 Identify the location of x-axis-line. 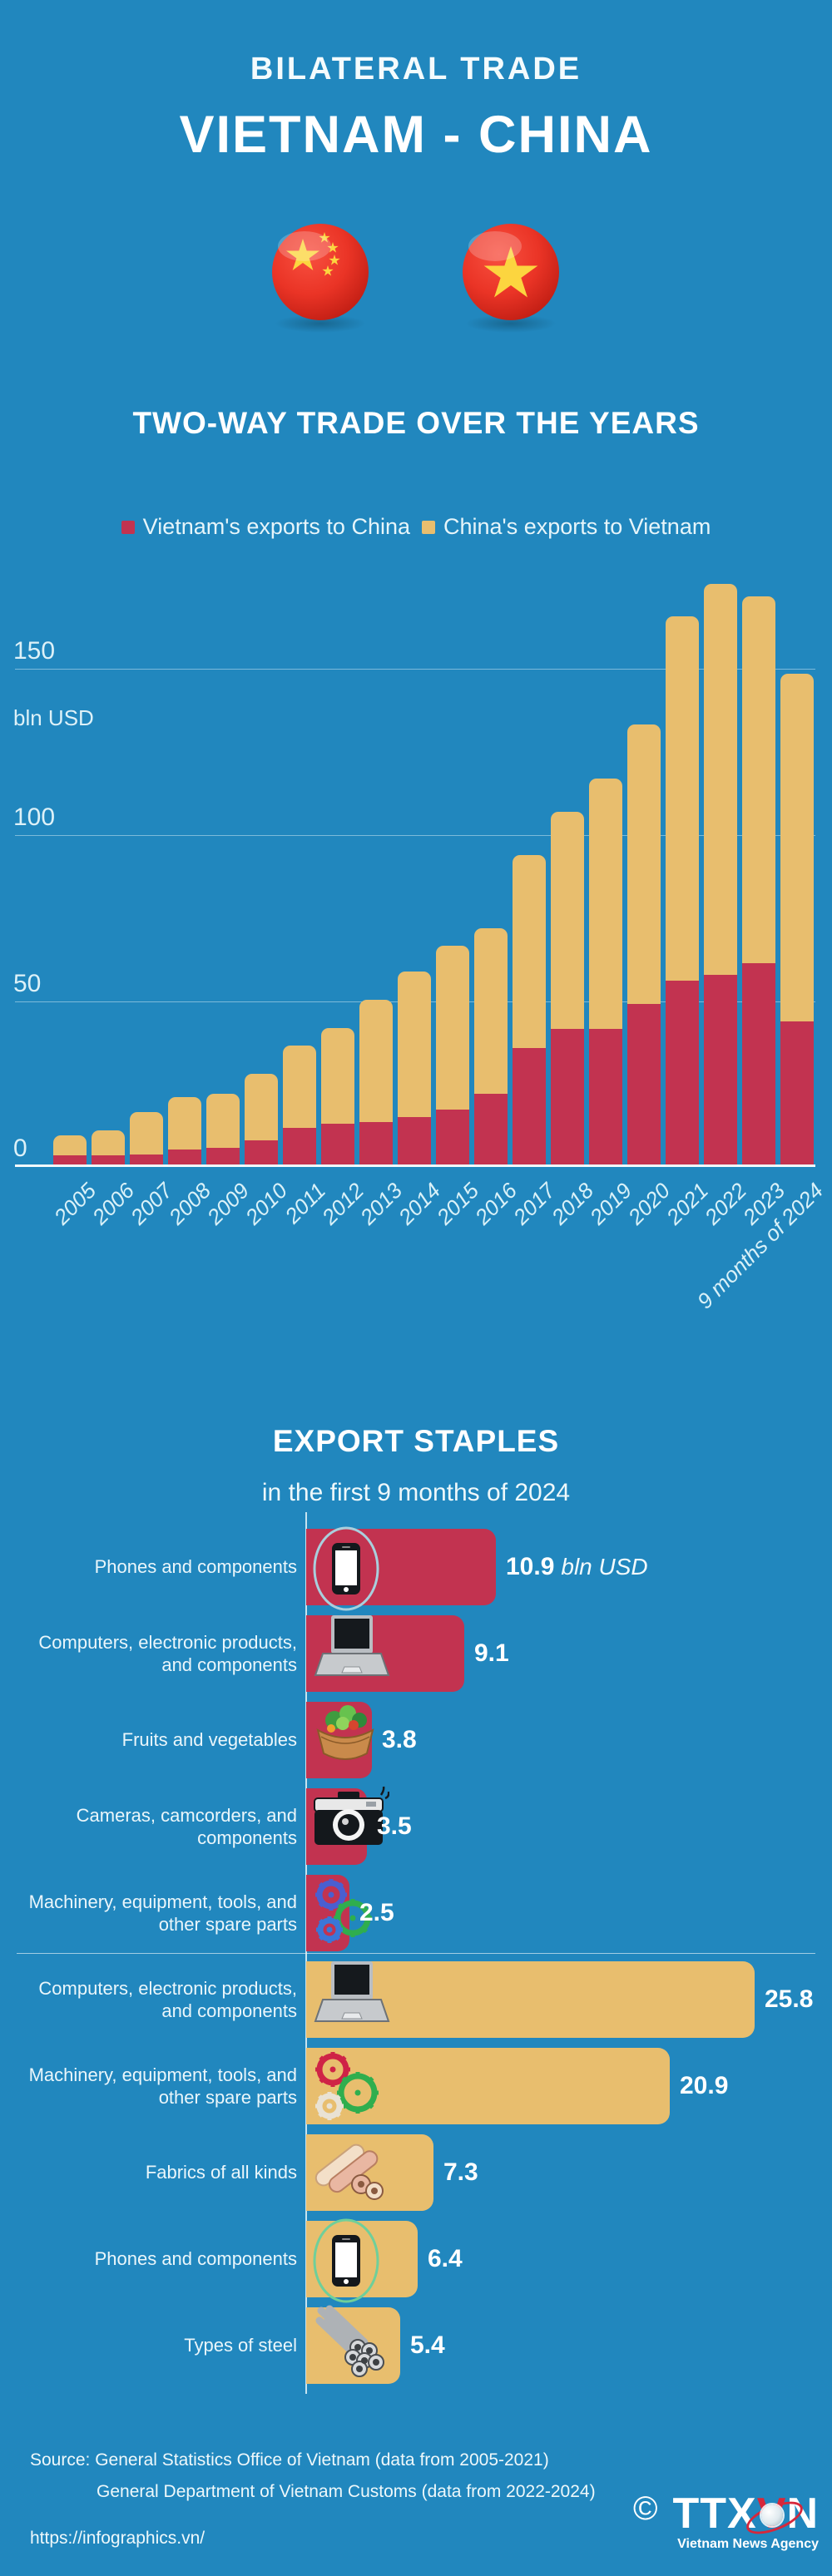
(415, 1165).